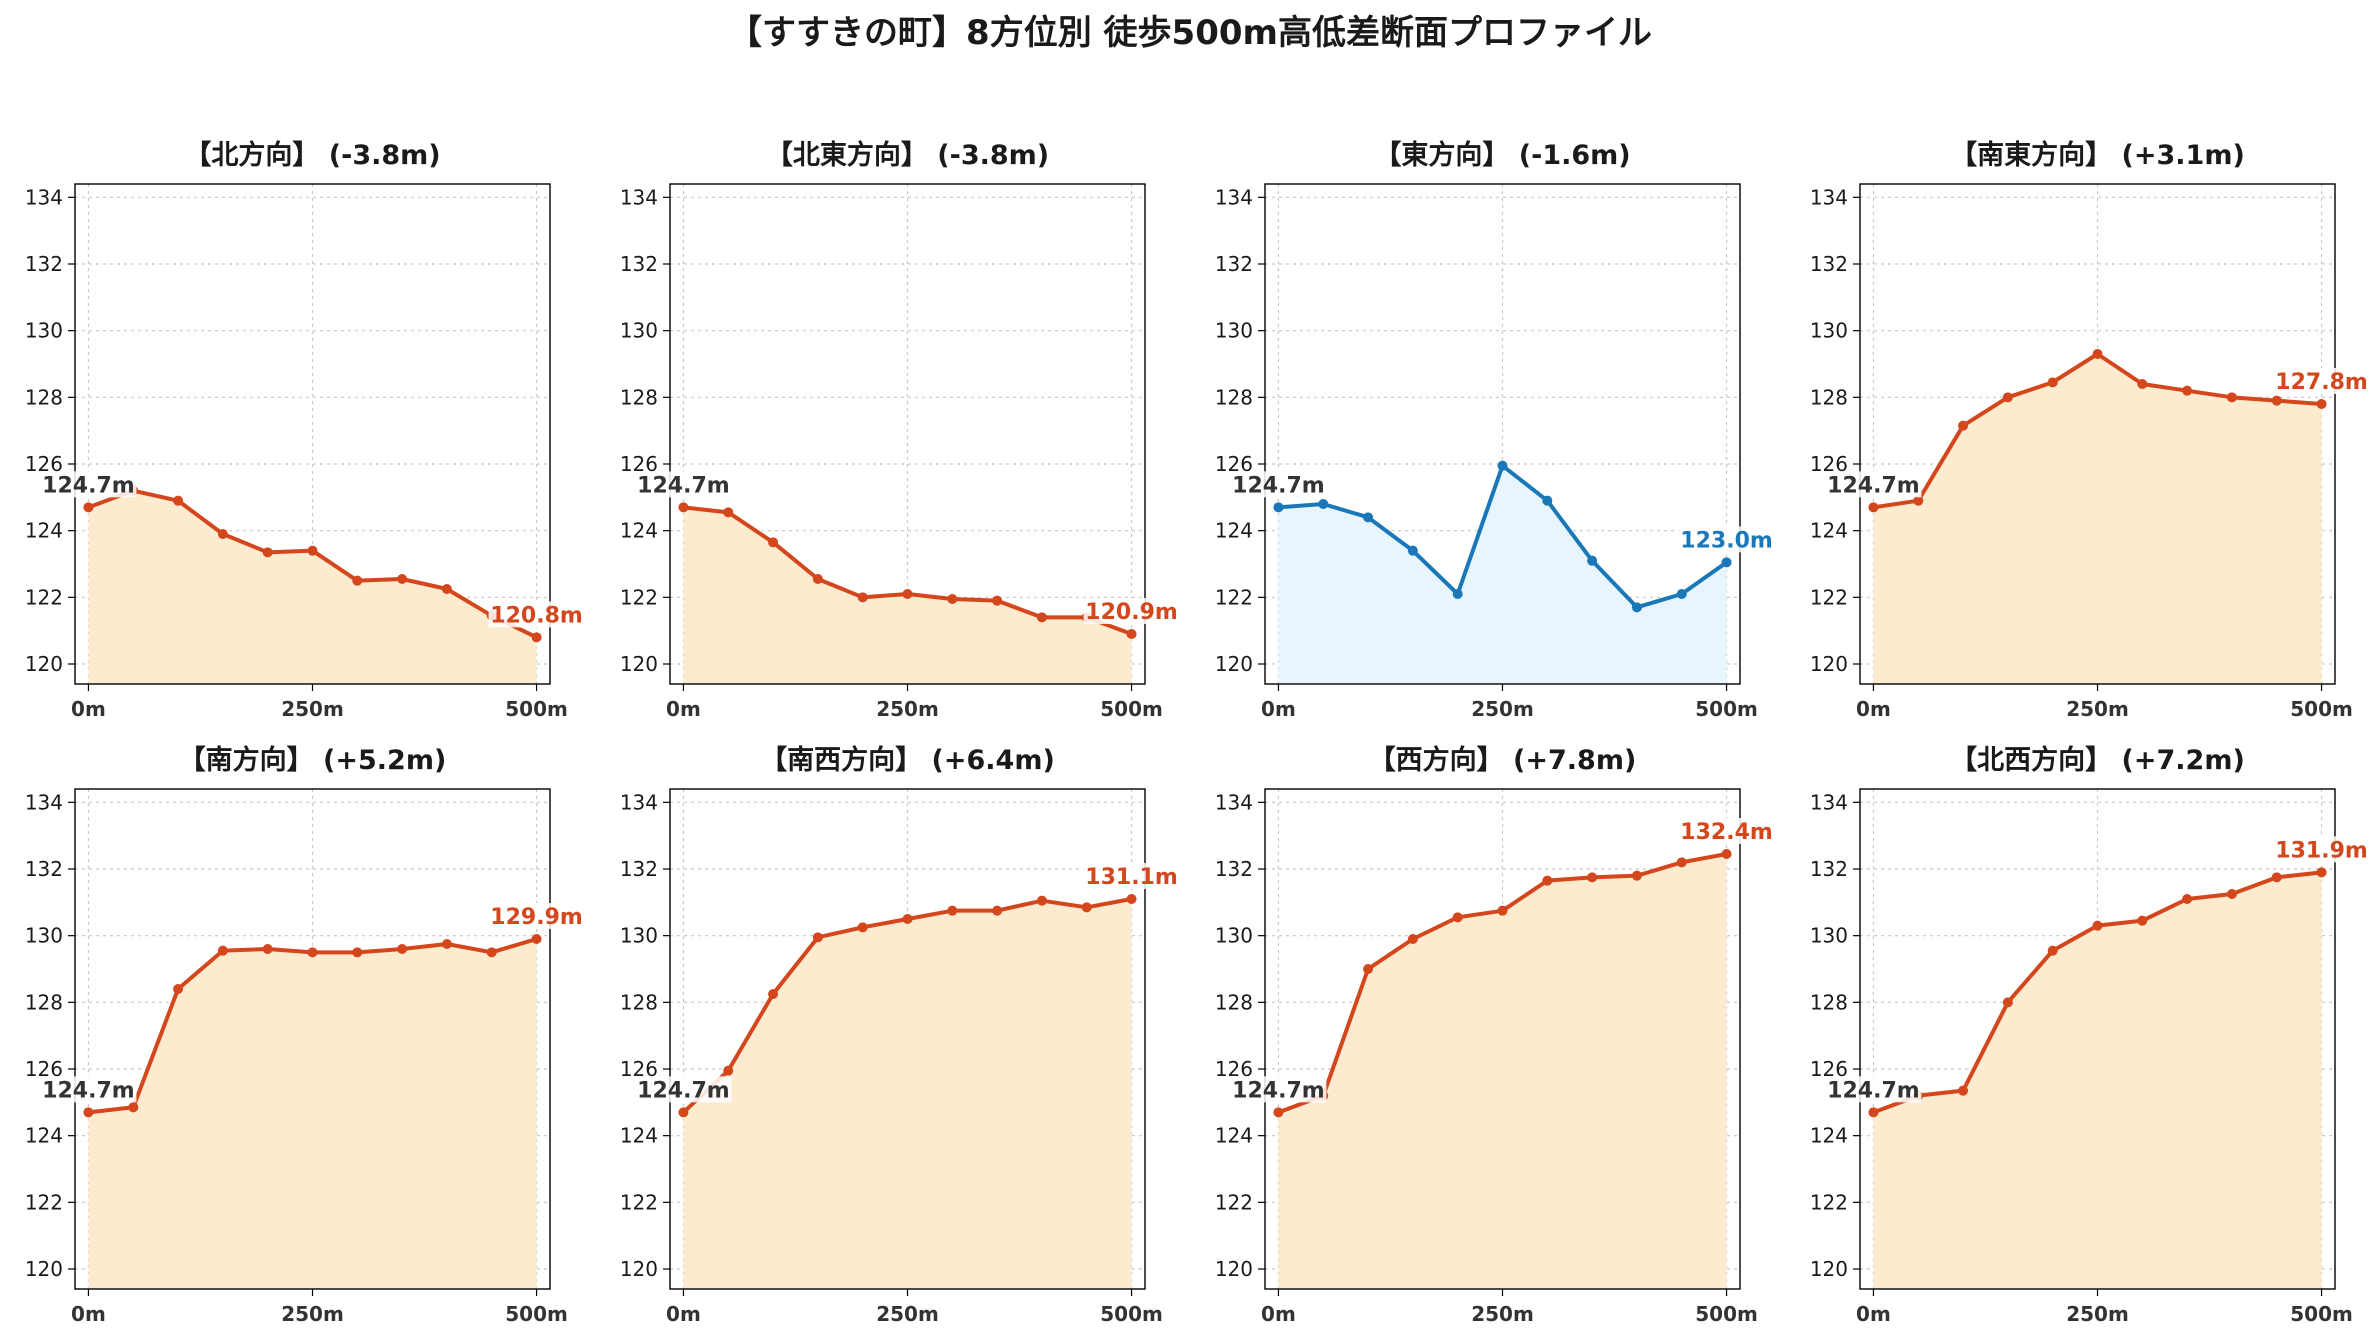 The height and width of the screenshot is (1340, 2380). I want to click on panel-title: 【北方向】 (-3.8m), so click(312, 155).